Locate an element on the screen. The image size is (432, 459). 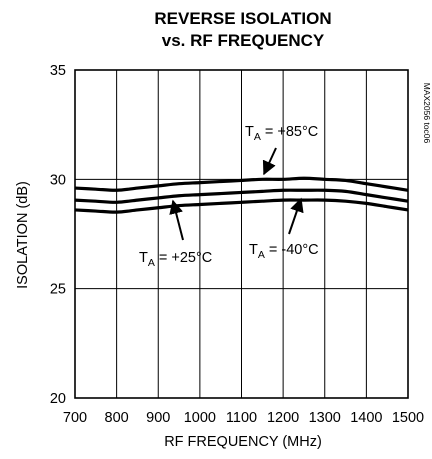
y-axis-label: ISOLATION (dB) is located at coordinates (23, 235).